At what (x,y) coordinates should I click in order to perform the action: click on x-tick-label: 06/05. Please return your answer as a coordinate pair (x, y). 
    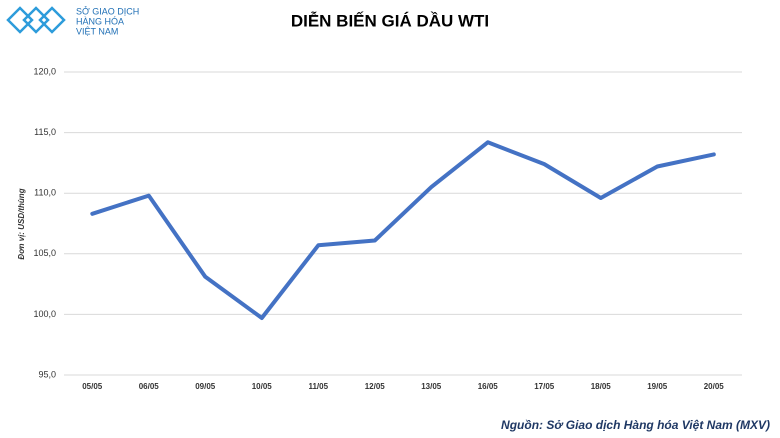
    Looking at the image, I should click on (149, 386).